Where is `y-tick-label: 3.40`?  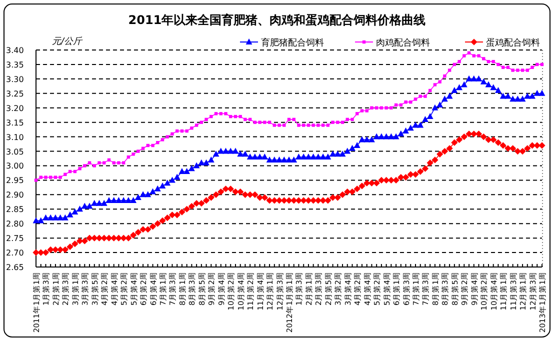 y-tick-label: 3.40 is located at coordinates (15, 50).